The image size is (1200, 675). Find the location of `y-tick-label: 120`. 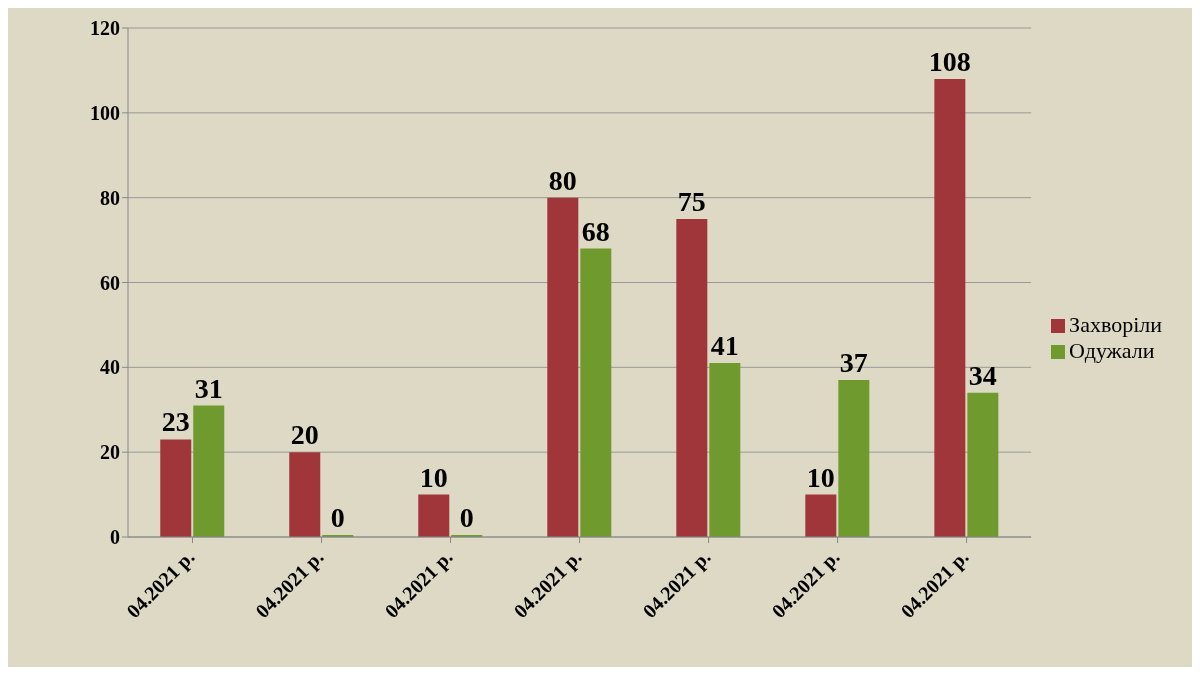

y-tick-label: 120 is located at coordinates (105, 28).